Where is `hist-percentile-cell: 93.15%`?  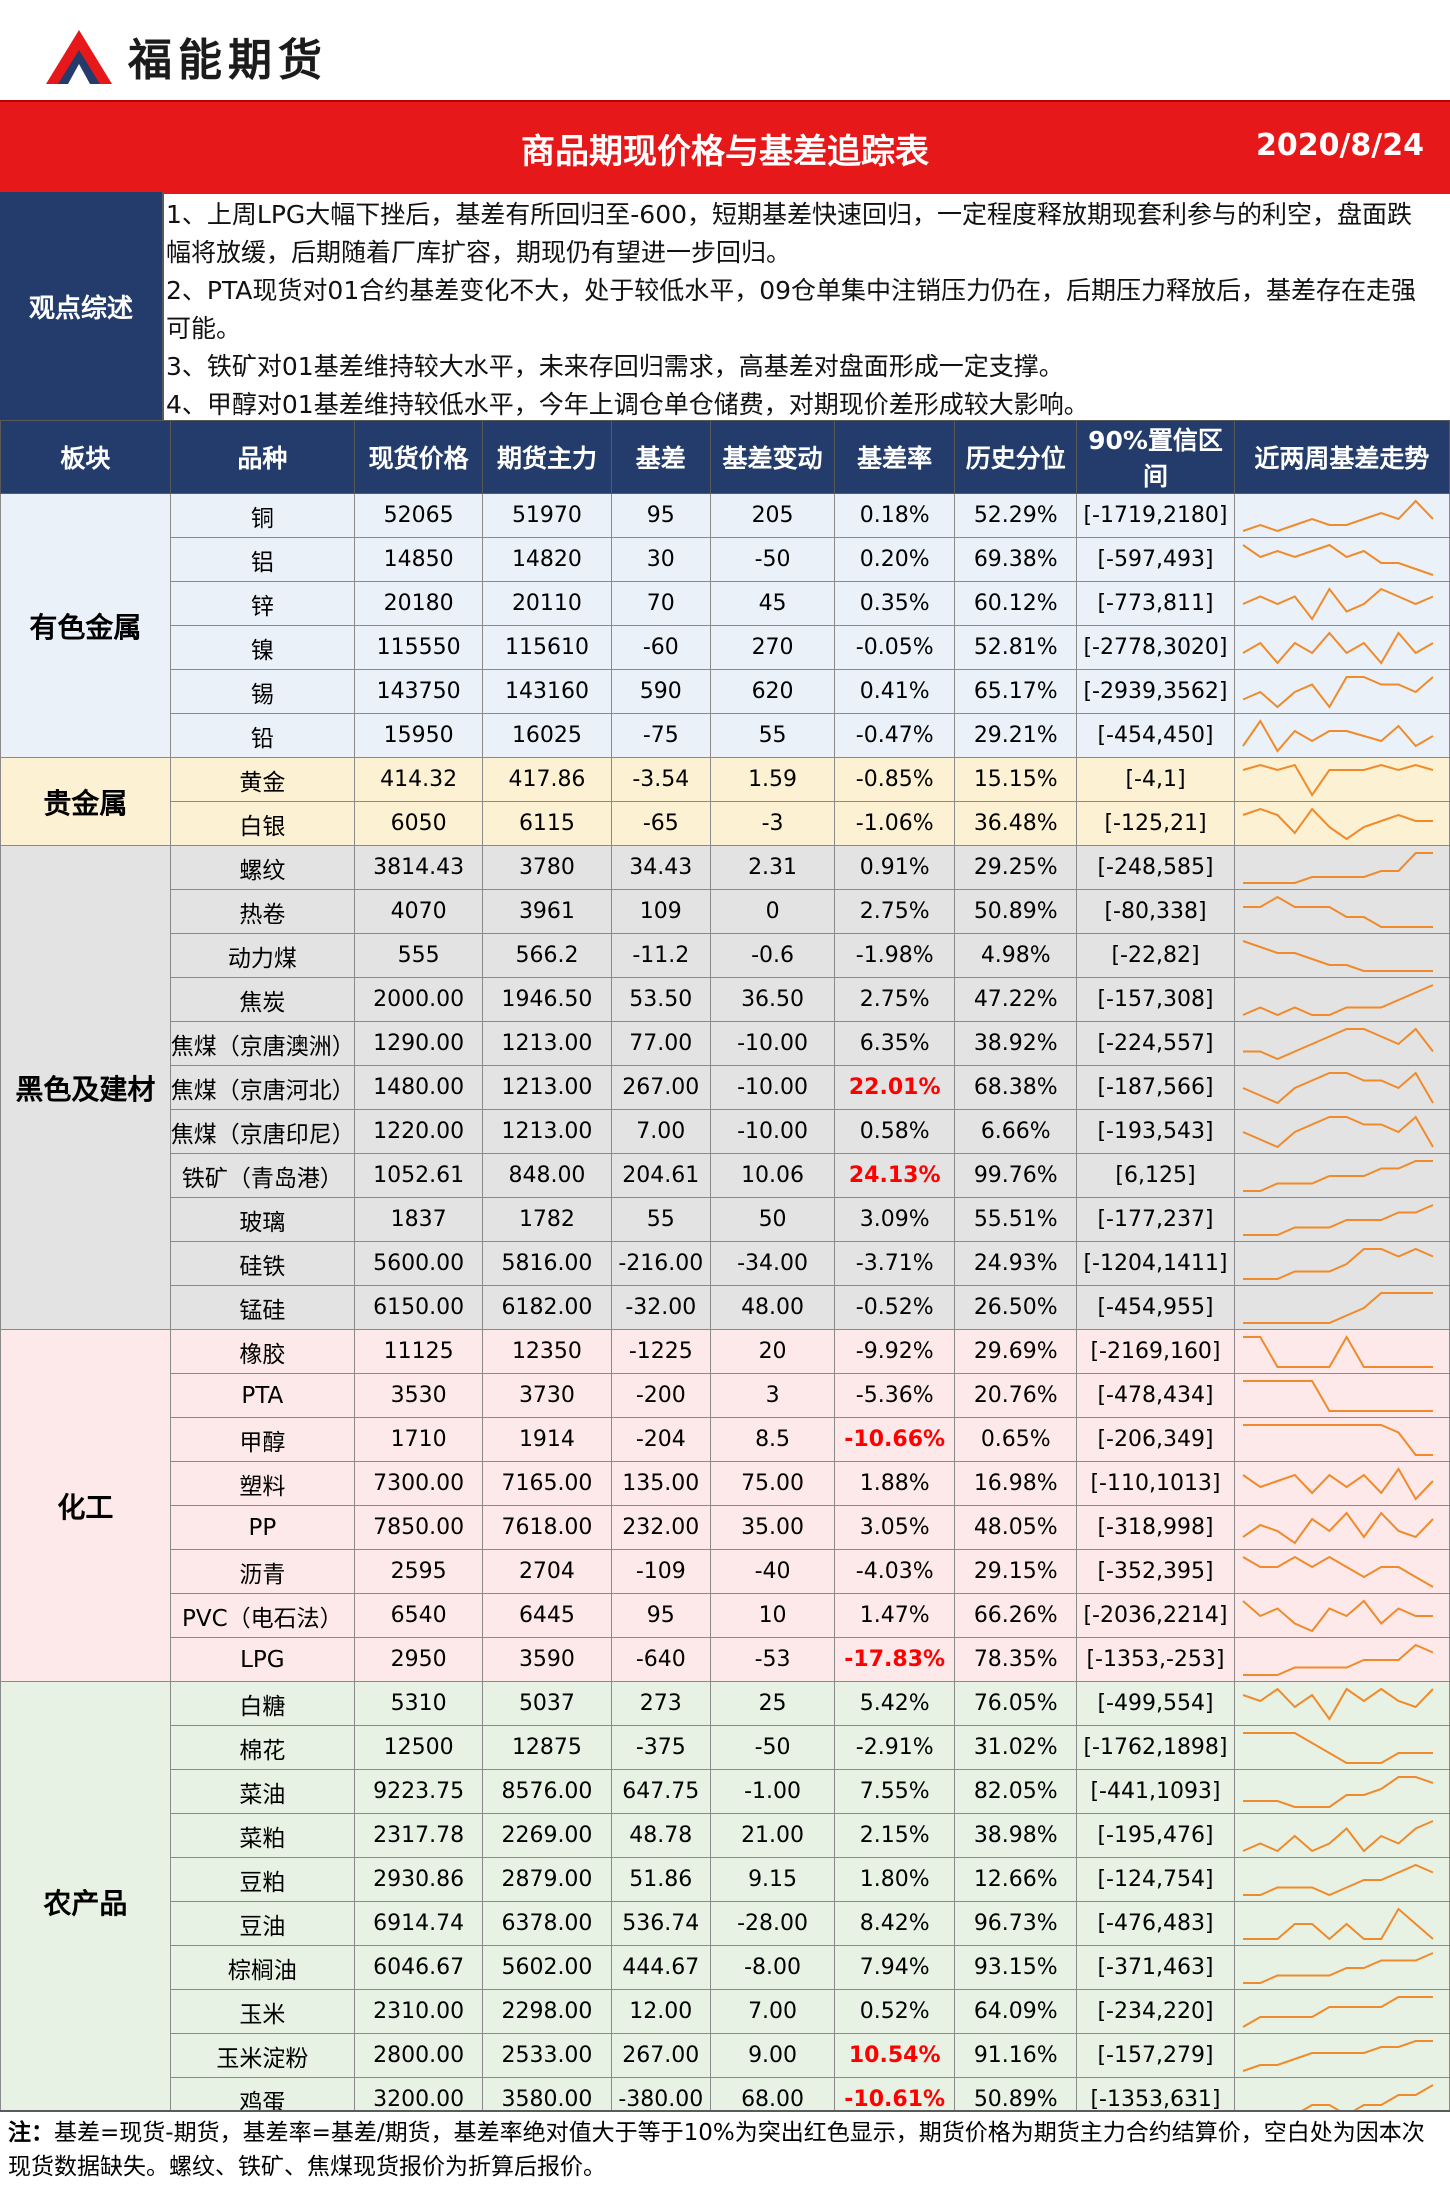
hist-percentile-cell: 93.15% is located at coordinates (1016, 1967).